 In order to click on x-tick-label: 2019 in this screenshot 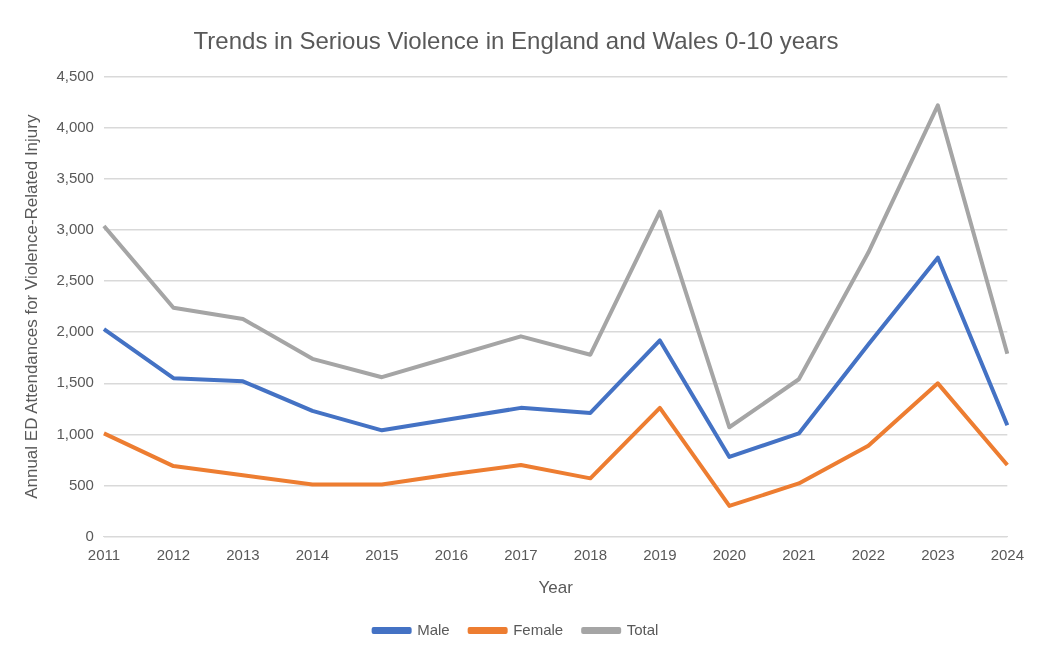, I will do `click(660, 554)`.